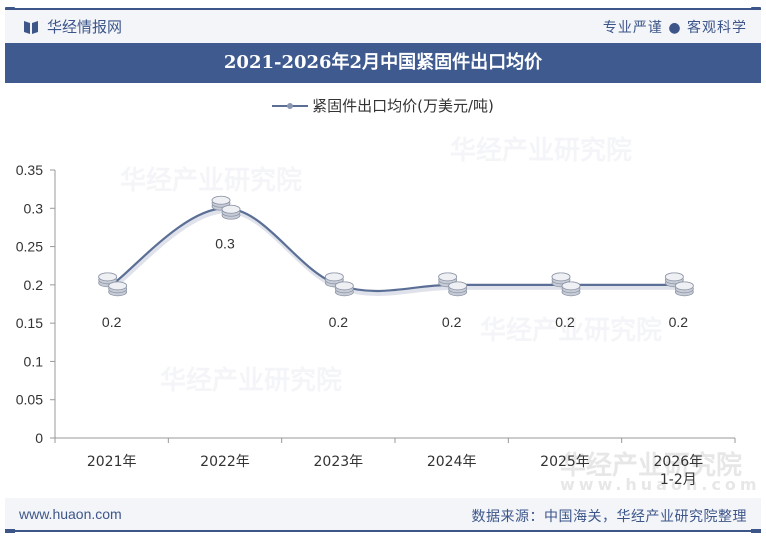 Image resolution: width=766 pixels, height=538 pixels. What do you see at coordinates (565, 462) in the screenshot?
I see `x-tick-label: 2025年` at bounding box center [565, 462].